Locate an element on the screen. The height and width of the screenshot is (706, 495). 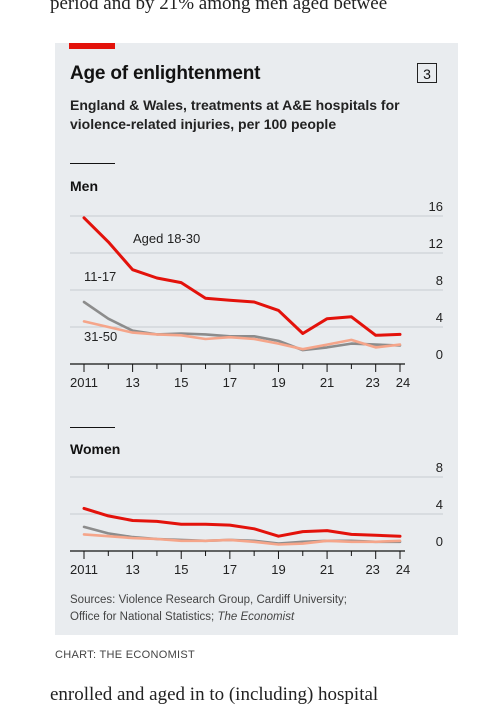
men-gridlines is located at coordinates (256, 271).